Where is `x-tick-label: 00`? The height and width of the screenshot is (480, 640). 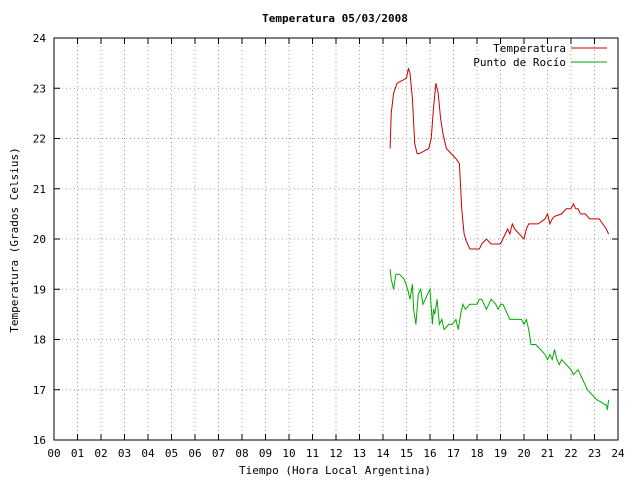 x-tick-label: 00 is located at coordinates (53, 453).